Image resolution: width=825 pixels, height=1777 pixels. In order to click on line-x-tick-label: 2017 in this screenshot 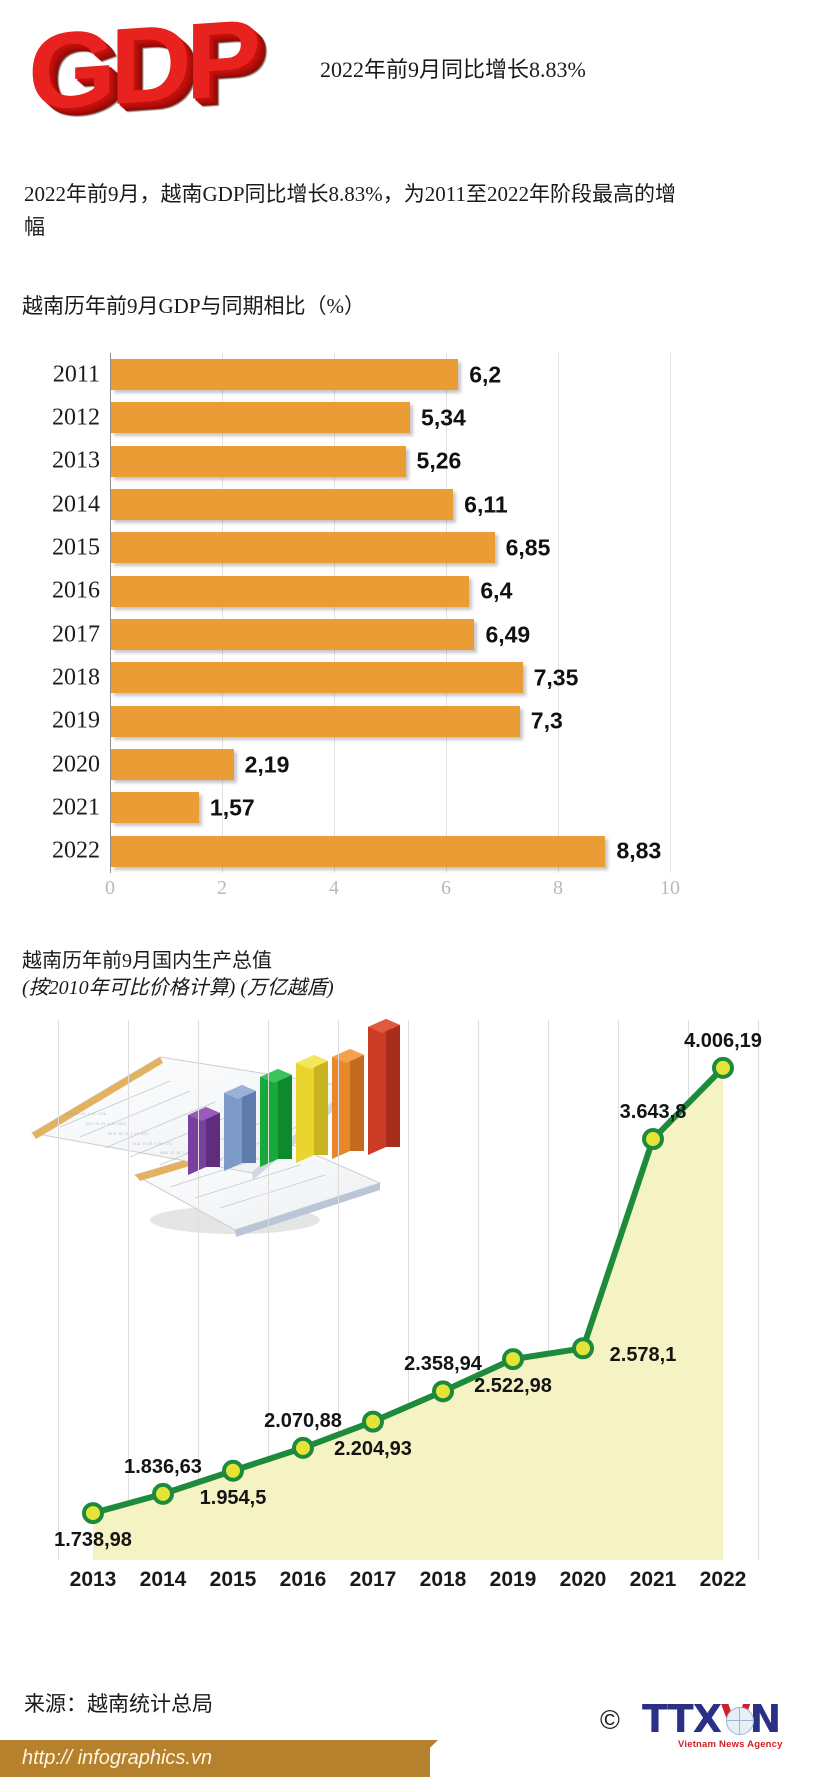, I will do `click(373, 1579)`.